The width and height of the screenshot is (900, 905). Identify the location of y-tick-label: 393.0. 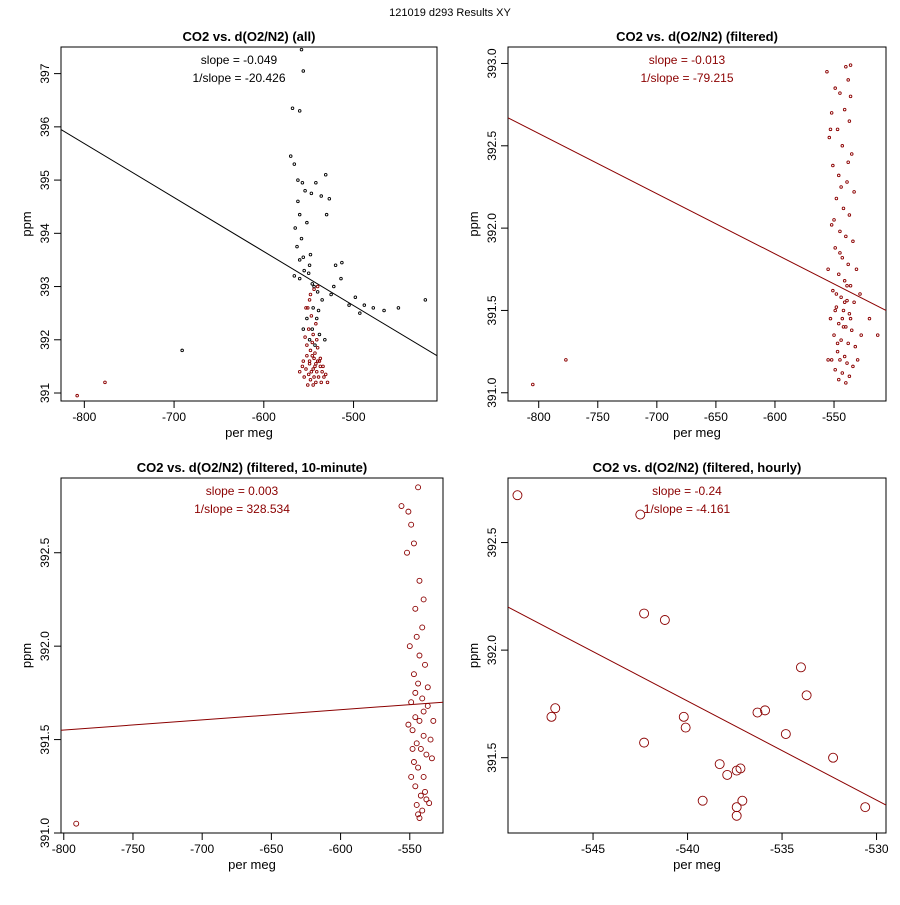
(492, 63).